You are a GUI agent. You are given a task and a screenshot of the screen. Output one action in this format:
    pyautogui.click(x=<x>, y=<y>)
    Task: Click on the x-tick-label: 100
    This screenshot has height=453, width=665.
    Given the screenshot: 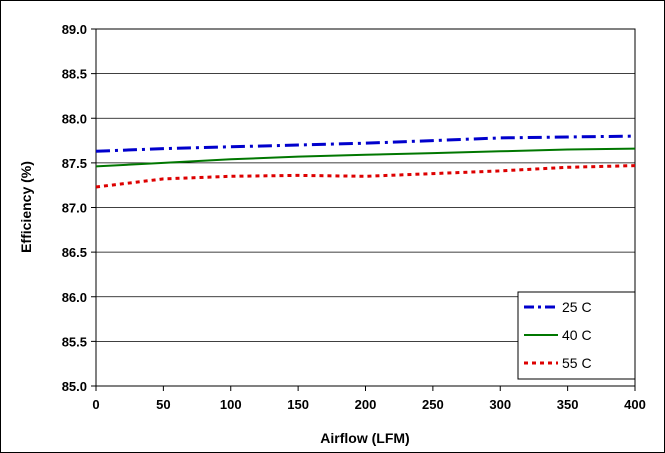 What is the action you would take?
    pyautogui.click(x=231, y=404)
    